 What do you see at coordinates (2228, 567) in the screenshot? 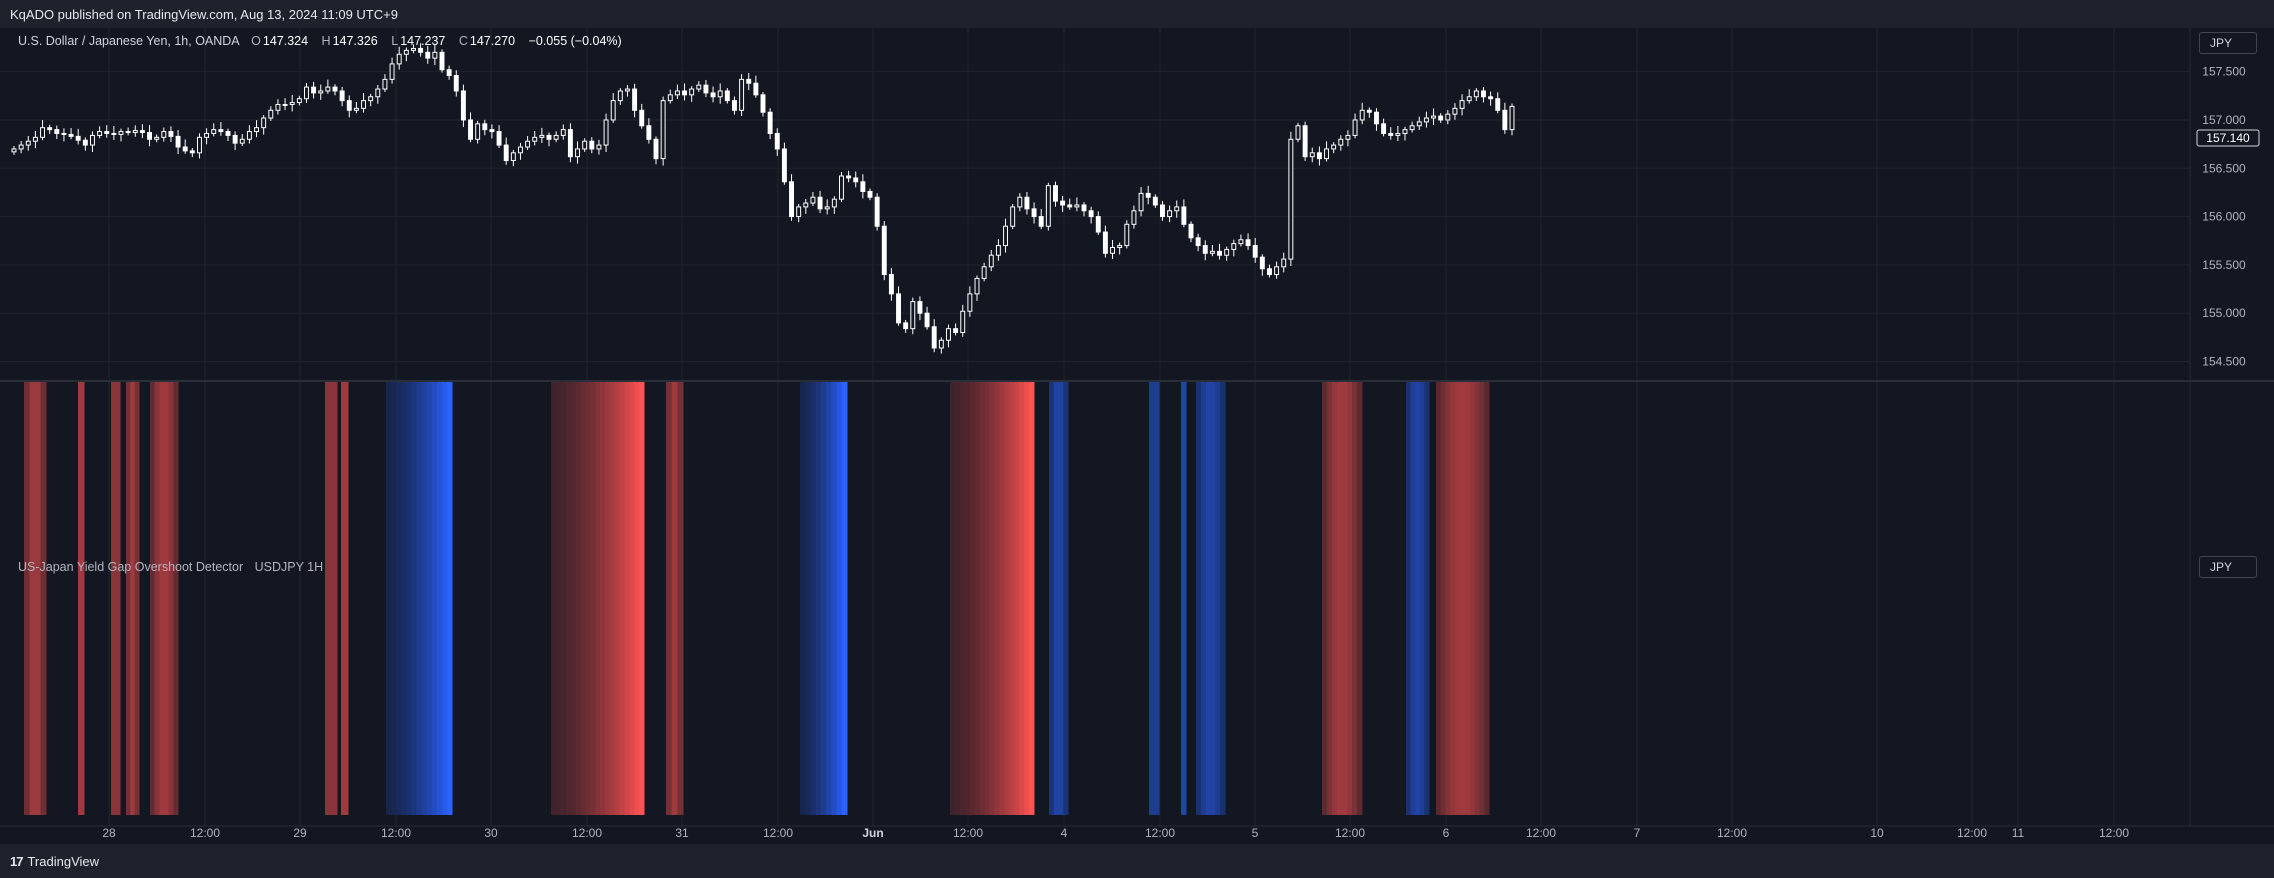
I see `indicator-currency-button: JPY` at bounding box center [2228, 567].